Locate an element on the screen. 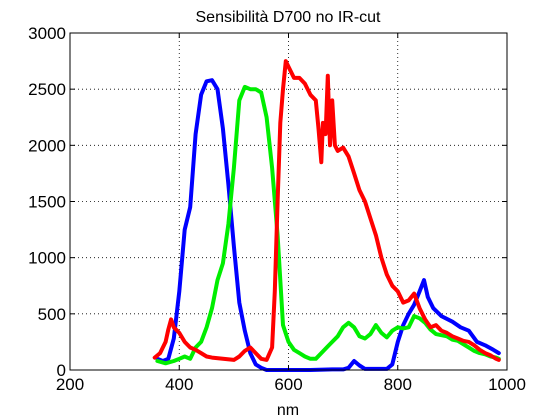 The image size is (560, 420). chart-title: Sensibilità D700 no IR-cut is located at coordinates (289, 17).